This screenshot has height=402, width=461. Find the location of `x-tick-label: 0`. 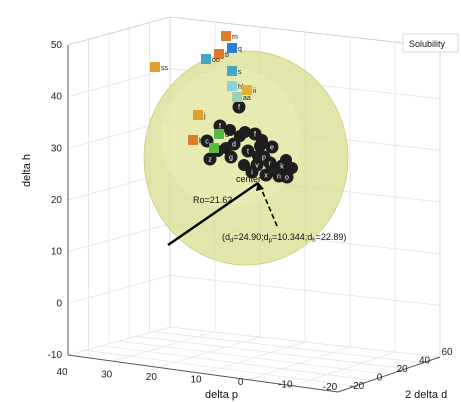

x-tick-label: 0 is located at coordinates (241, 382).